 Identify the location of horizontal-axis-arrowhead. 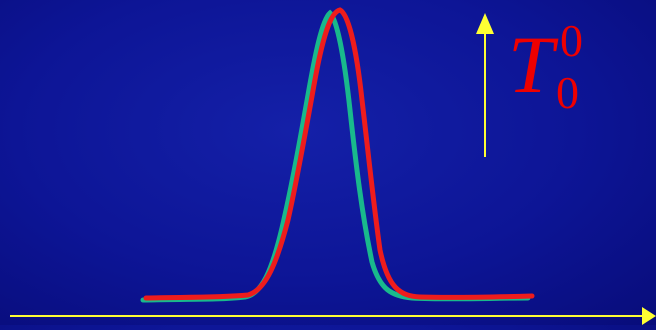
(649, 316).